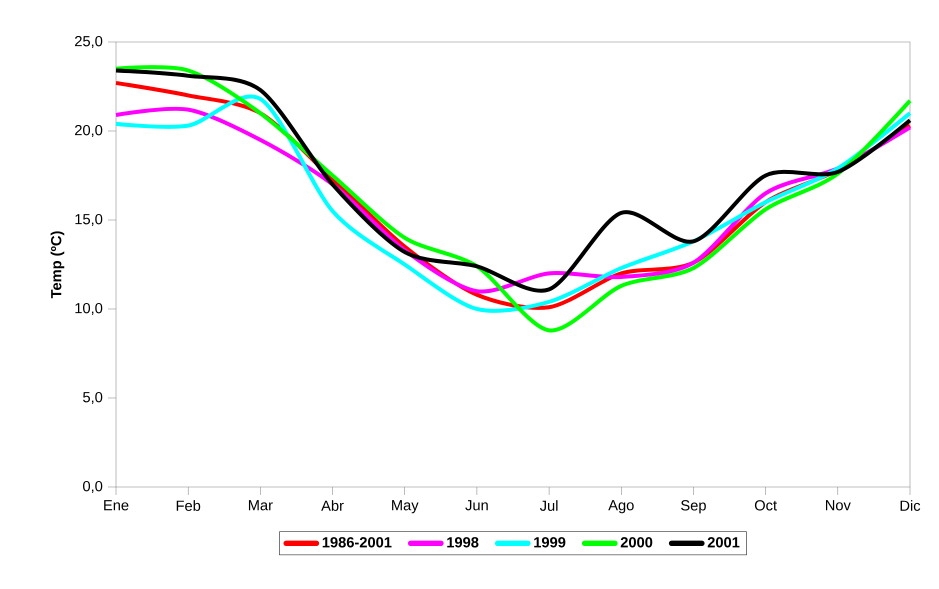  What do you see at coordinates (724, 542) in the screenshot?
I see `legend-label: 2001` at bounding box center [724, 542].